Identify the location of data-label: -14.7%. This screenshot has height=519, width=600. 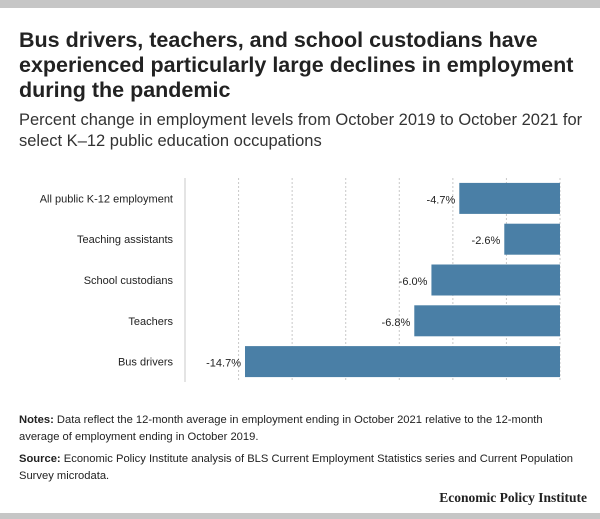
(223, 364).